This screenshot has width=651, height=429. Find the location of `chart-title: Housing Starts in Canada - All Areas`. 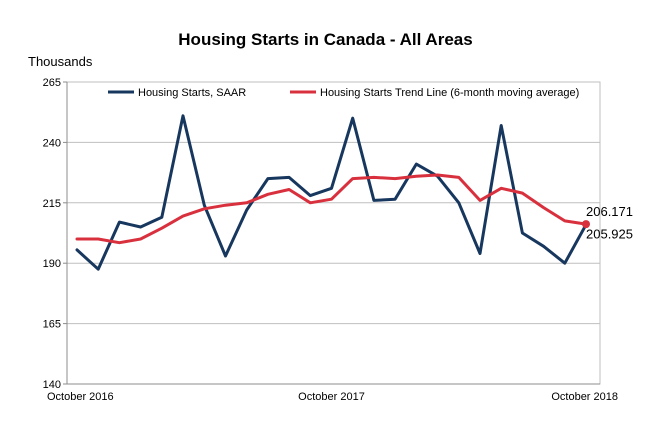

chart-title: Housing Starts in Canada - All Areas is located at coordinates (325, 39).